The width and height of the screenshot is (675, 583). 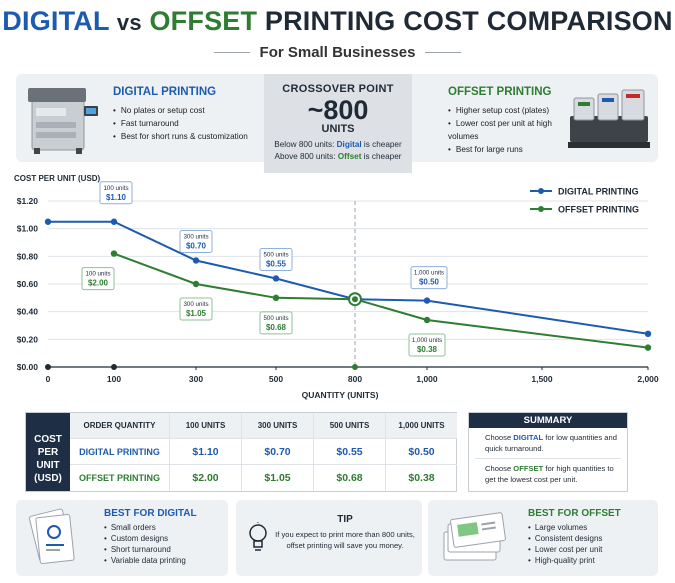 What do you see at coordinates (63, 121) in the screenshot?
I see `digital-printer-icon` at bounding box center [63, 121].